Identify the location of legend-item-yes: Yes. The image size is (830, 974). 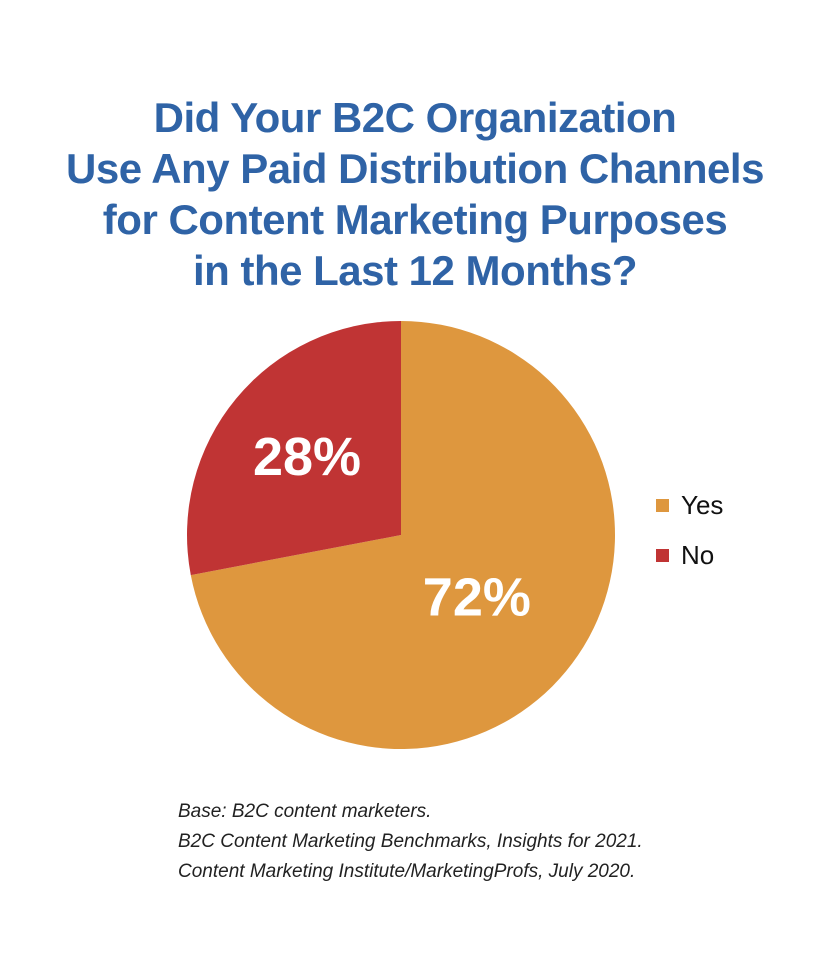
(689, 505).